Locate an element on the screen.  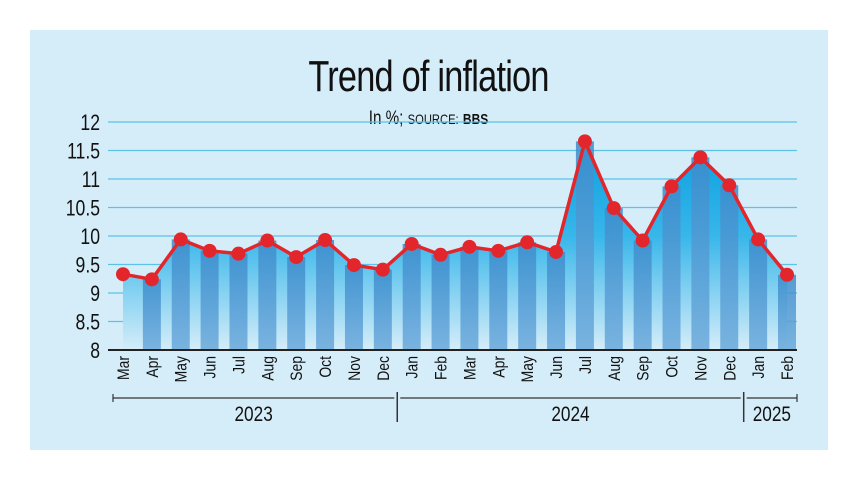
y-tick-label: 10.5 is located at coordinates (83, 209).